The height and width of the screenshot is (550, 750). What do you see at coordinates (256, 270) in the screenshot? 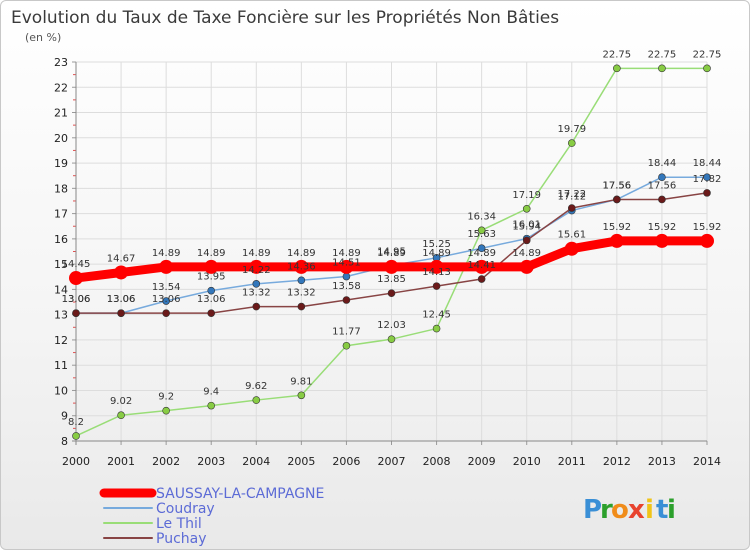
I see `data-label-coudray: 14.22` at bounding box center [256, 270].